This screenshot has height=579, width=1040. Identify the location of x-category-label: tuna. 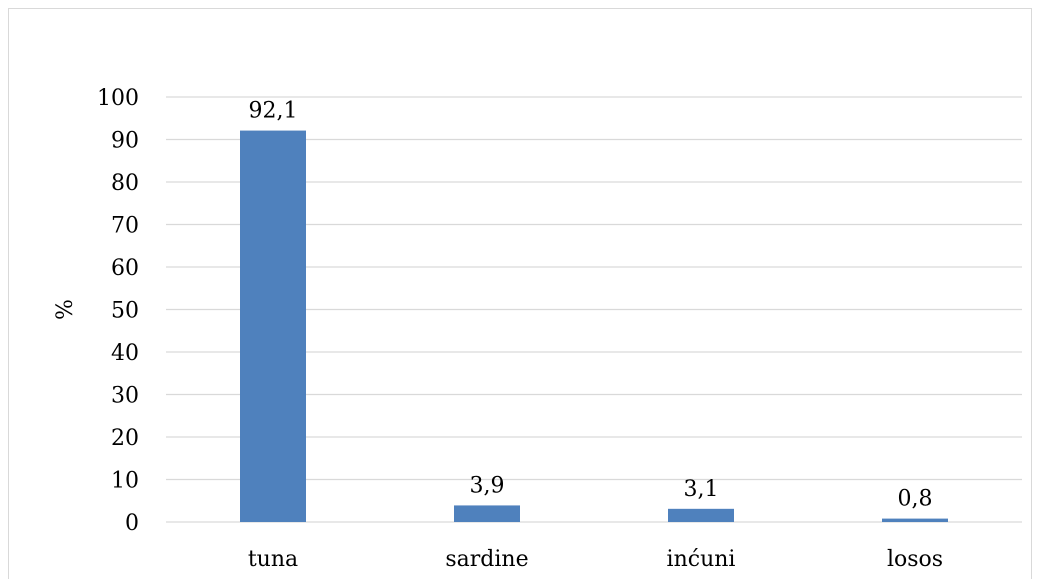
(273, 559).